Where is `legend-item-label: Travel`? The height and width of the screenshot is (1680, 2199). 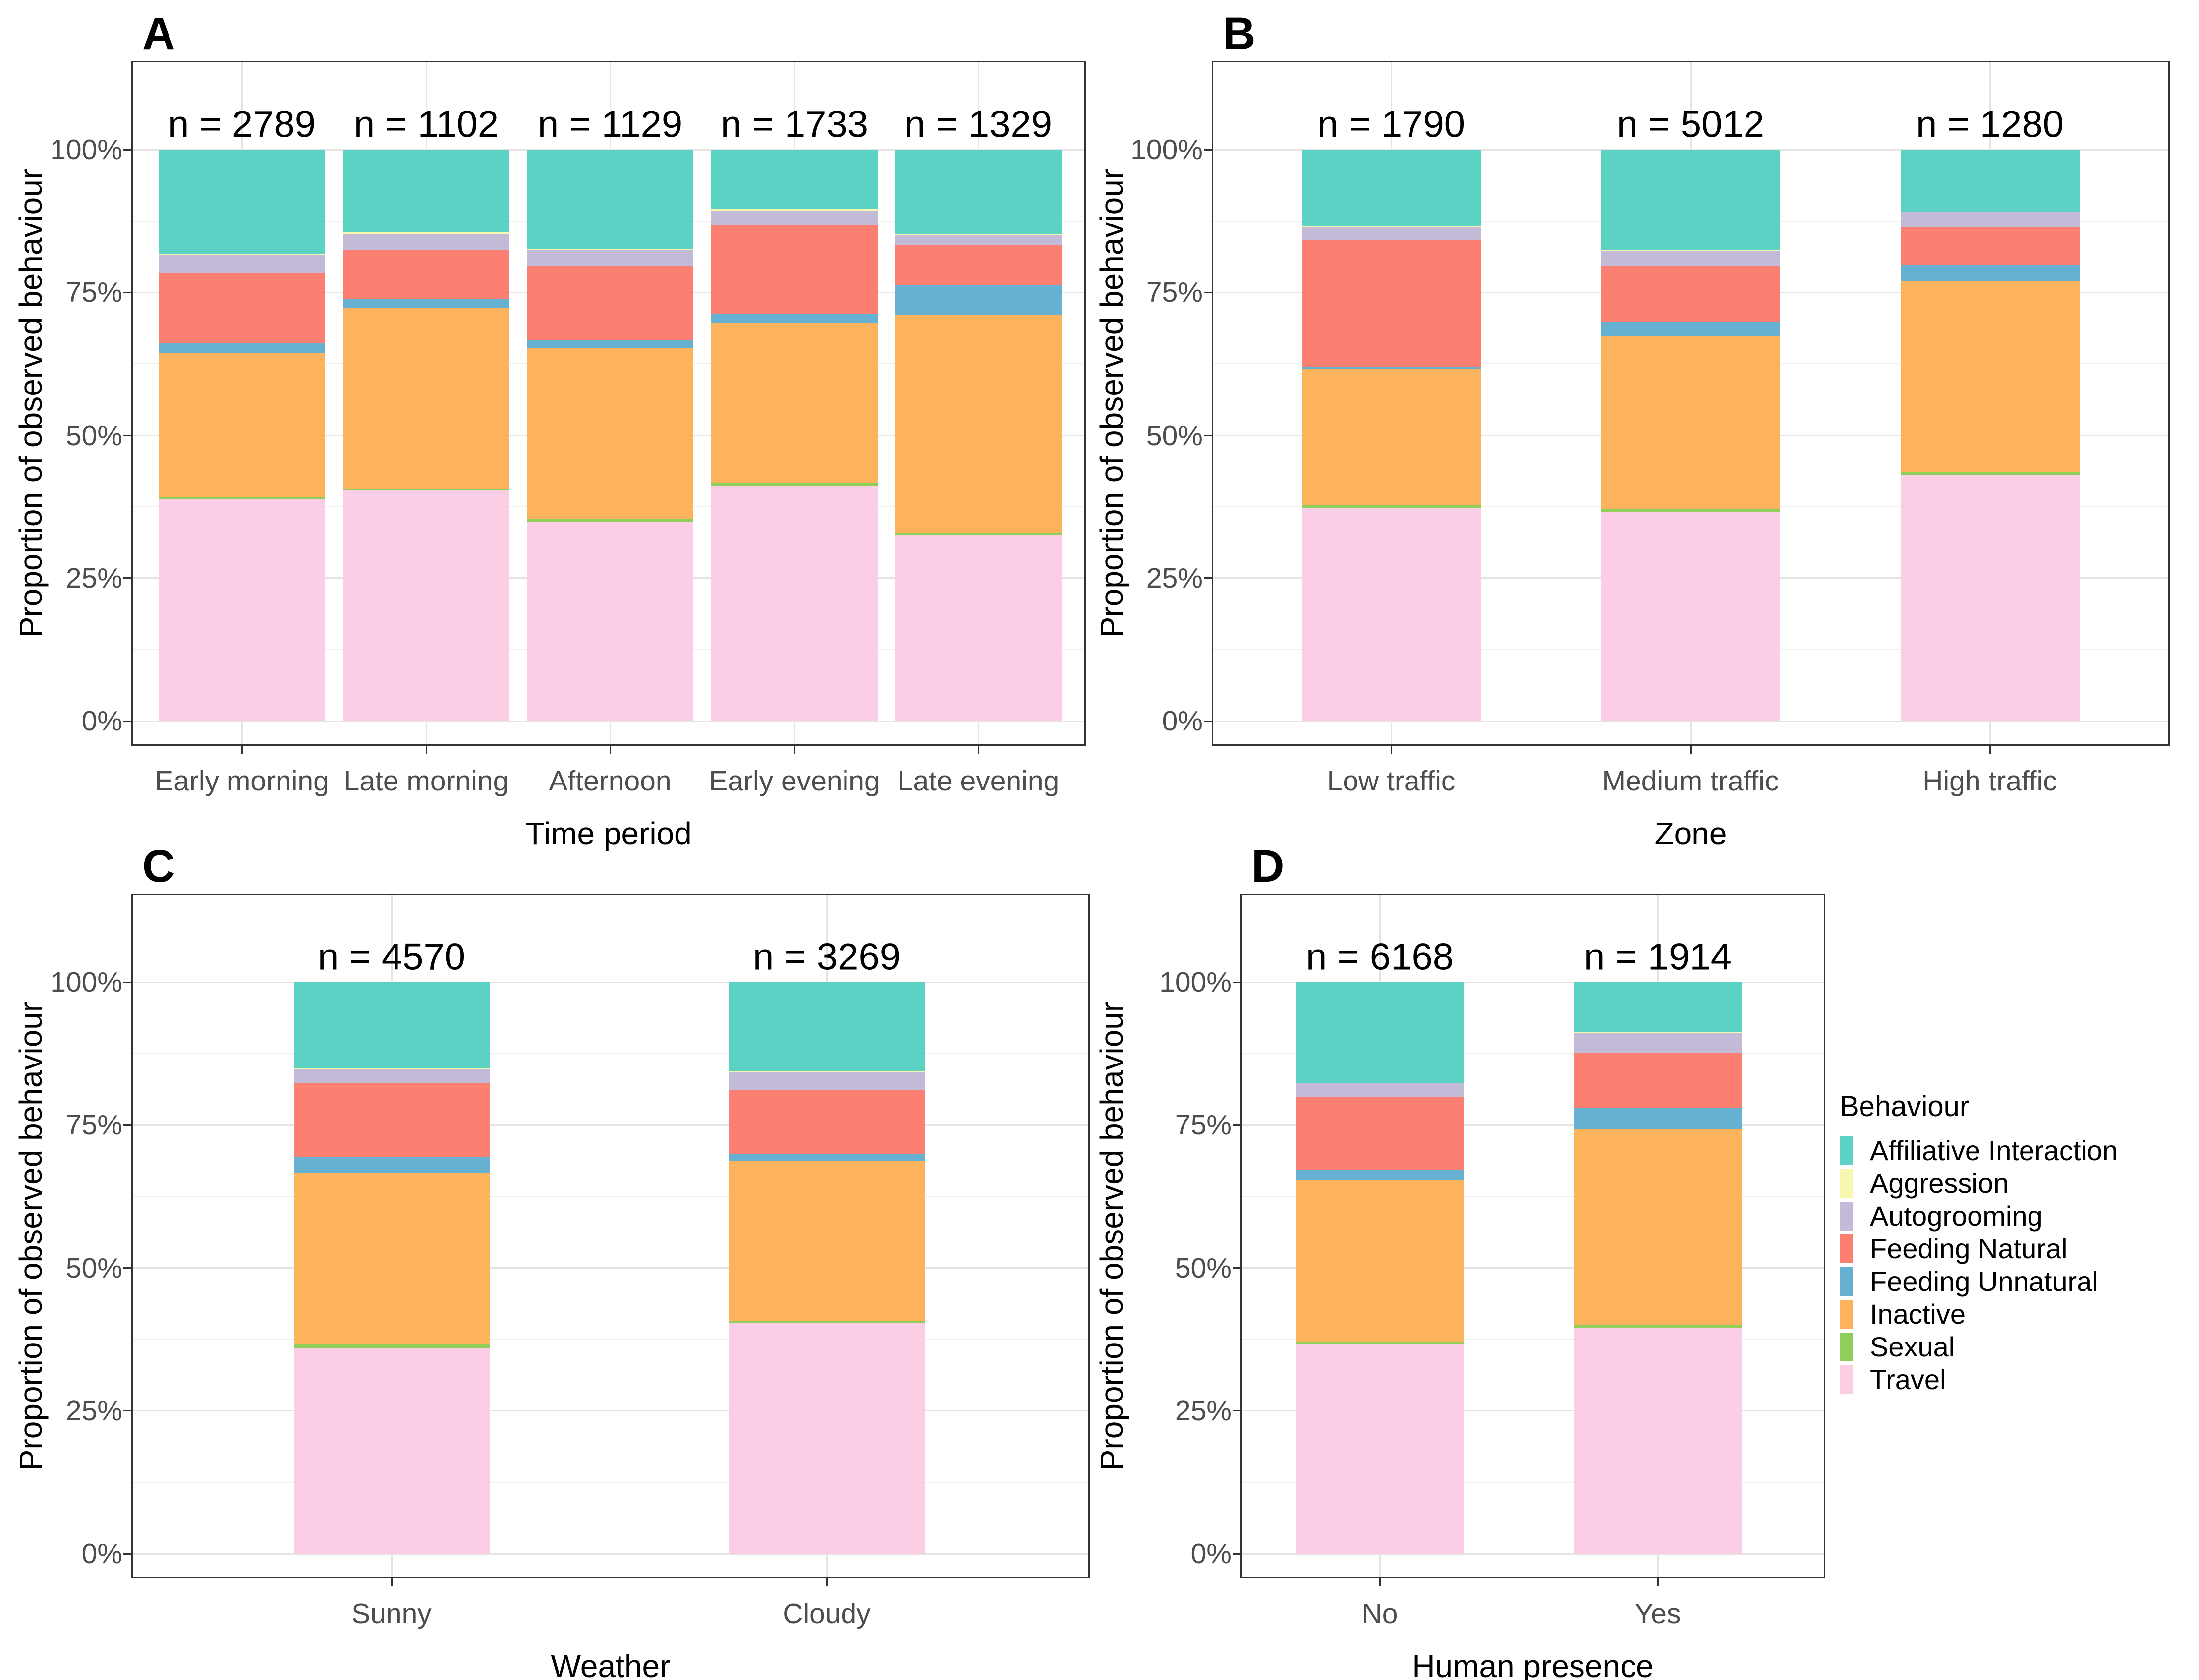 legend-item-label: Travel is located at coordinates (1908, 1379).